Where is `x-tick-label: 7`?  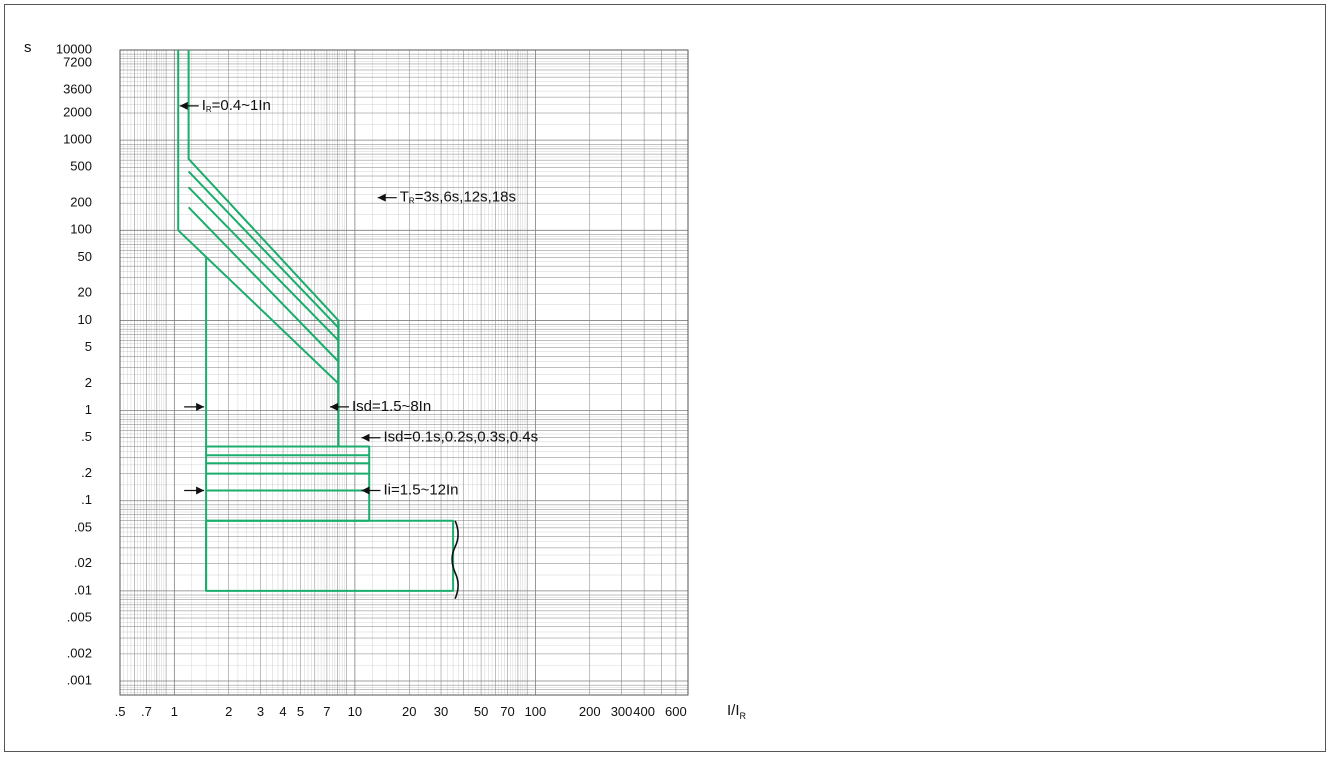
x-tick-label: 7 is located at coordinates (326, 711).